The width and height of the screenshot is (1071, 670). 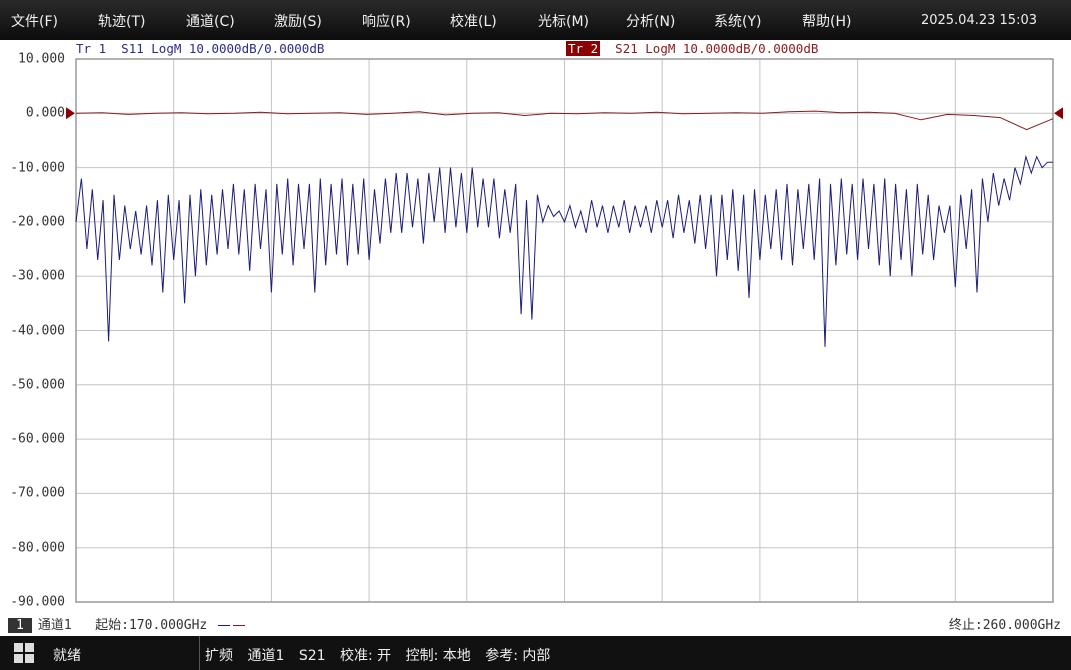 I want to click on y-tick-label: -10.000, so click(x=37, y=168).